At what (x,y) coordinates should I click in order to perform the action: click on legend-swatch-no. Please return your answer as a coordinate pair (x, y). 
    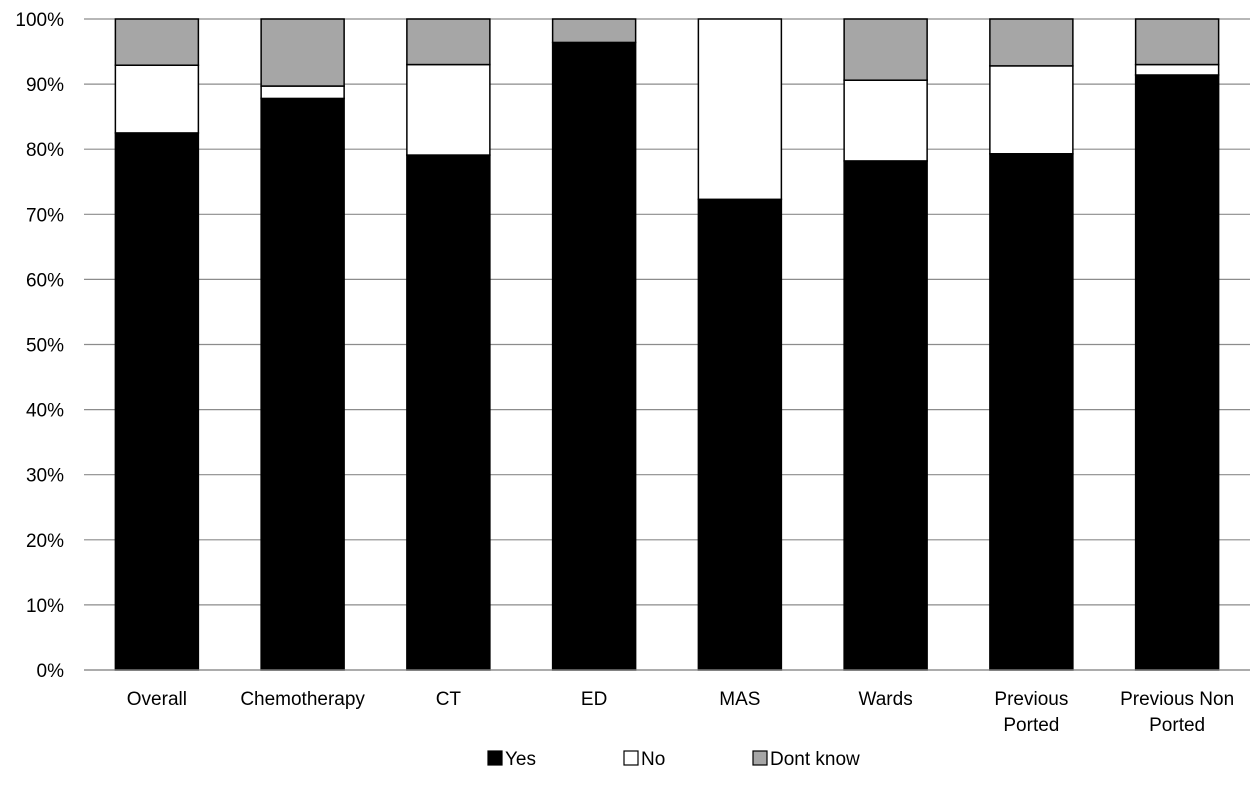
    Looking at the image, I should click on (631, 758).